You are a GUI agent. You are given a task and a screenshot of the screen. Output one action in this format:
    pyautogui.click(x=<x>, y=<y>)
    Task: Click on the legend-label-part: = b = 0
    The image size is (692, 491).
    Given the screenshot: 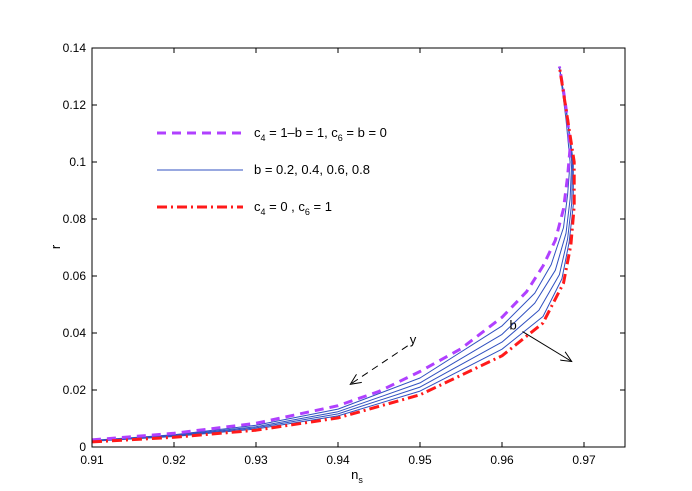 What is the action you would take?
    pyautogui.click(x=365, y=132)
    